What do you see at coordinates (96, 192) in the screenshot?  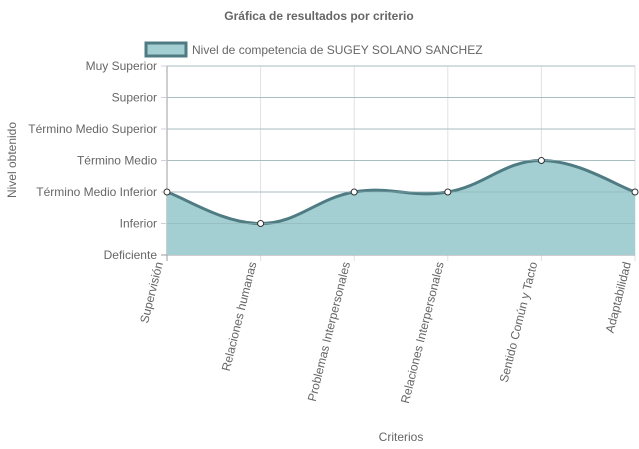 I see `y-tick-label: Término Medio Inferior` at bounding box center [96, 192].